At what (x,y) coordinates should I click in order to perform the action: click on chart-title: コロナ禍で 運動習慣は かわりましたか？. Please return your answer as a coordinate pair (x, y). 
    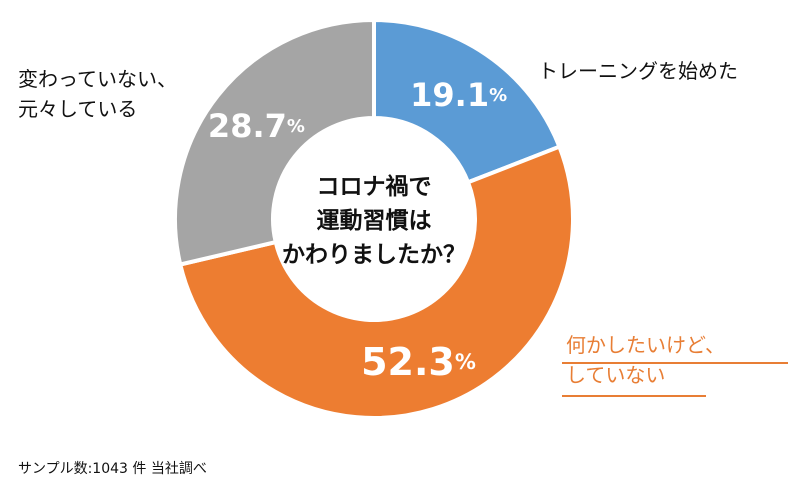
    Looking at the image, I should click on (374, 221).